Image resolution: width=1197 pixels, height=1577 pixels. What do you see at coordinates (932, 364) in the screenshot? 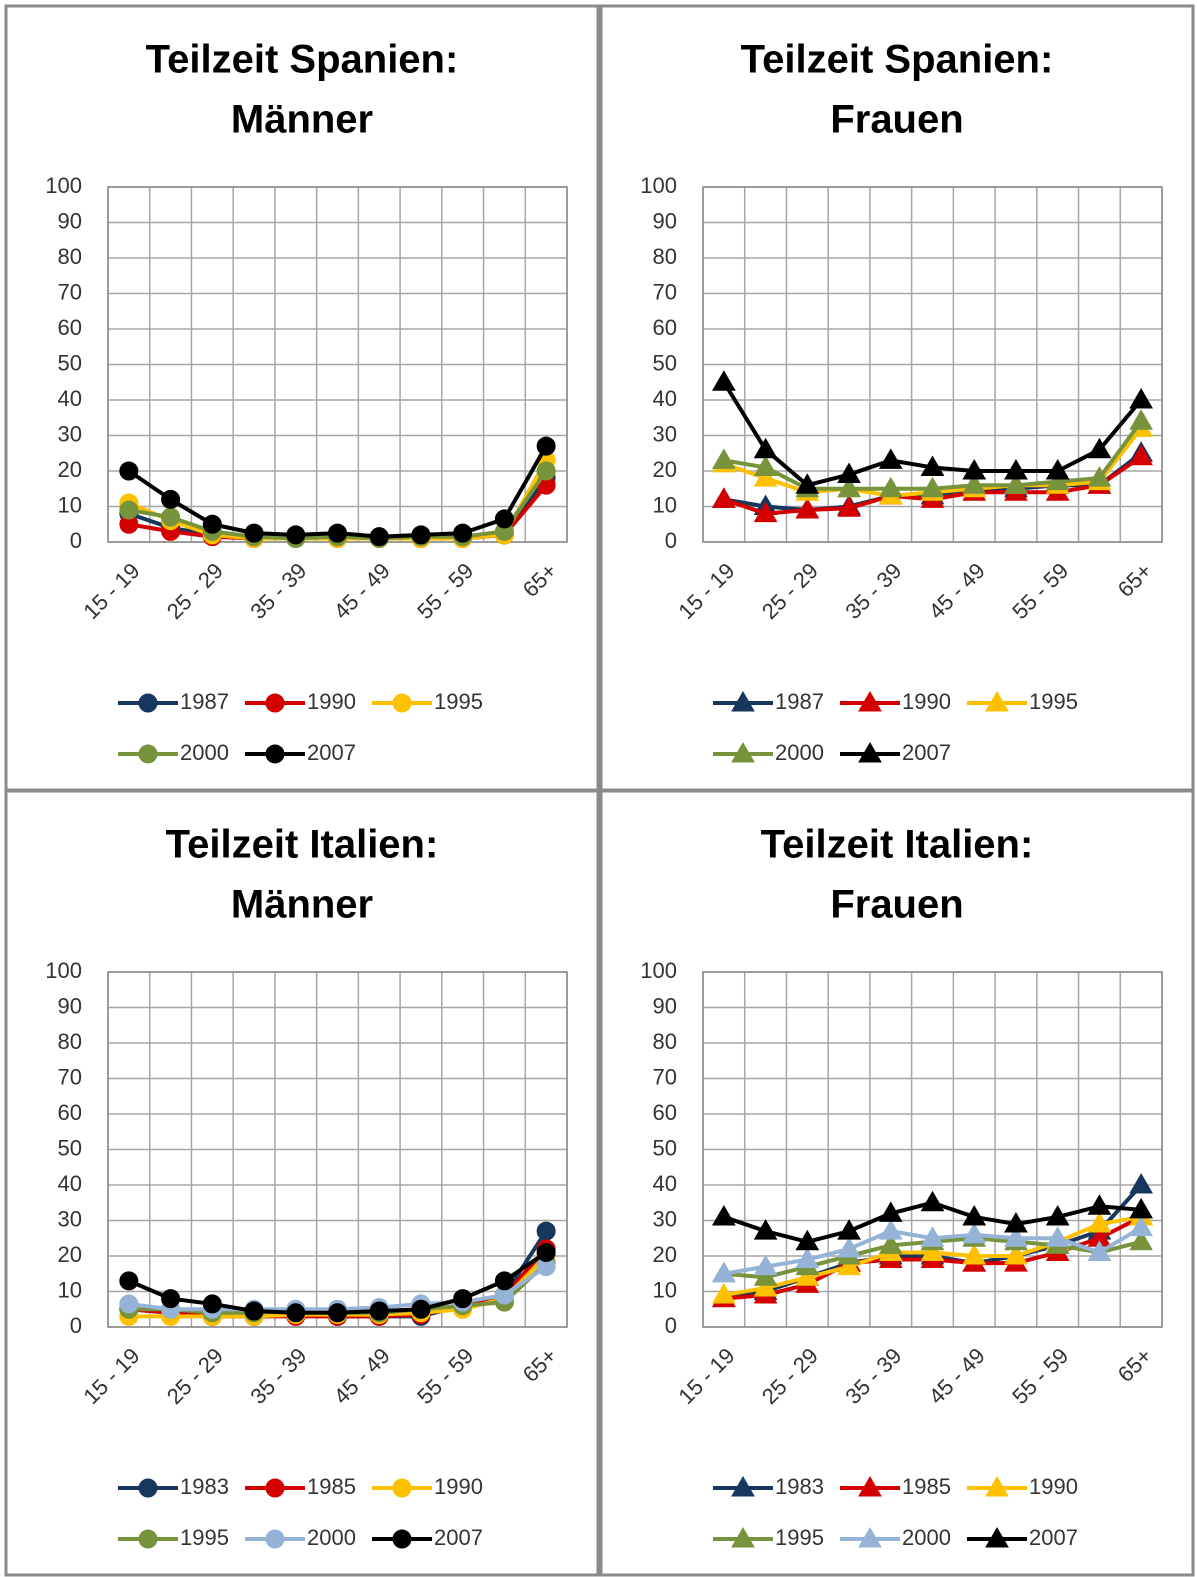
I see `plot-border` at bounding box center [932, 364].